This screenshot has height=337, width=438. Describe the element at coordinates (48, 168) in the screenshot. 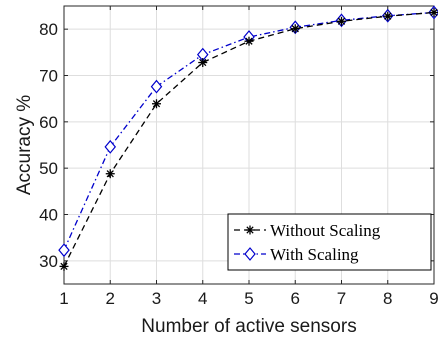

I see `y-tick-label: 50` at that location.